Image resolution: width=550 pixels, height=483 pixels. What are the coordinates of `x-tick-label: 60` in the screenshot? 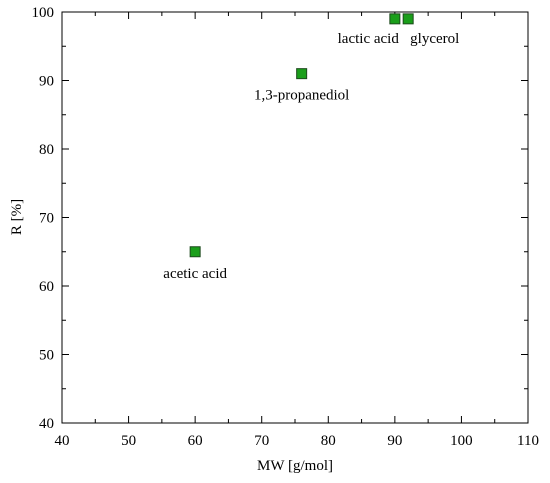 It's located at (195, 441).